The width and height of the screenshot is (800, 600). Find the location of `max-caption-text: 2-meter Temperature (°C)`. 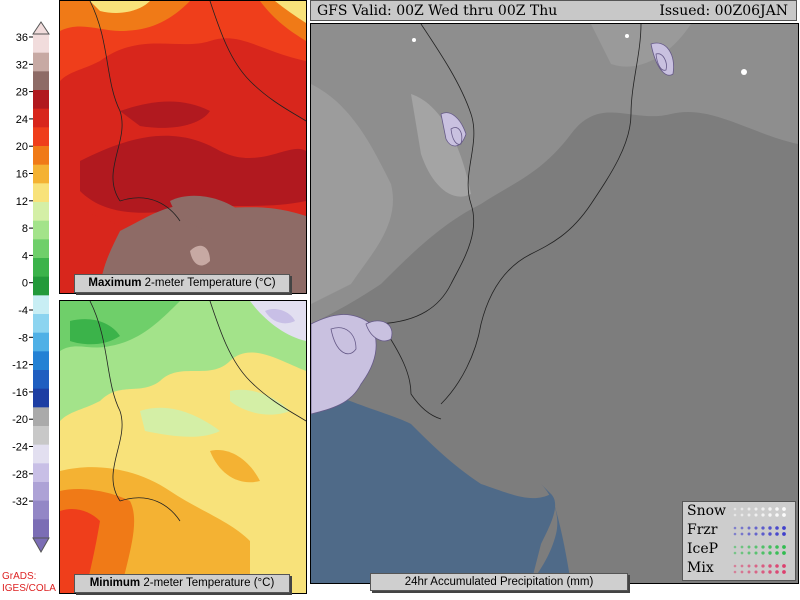

max-caption-text: 2-meter Temperature (°C) is located at coordinates (208, 283).